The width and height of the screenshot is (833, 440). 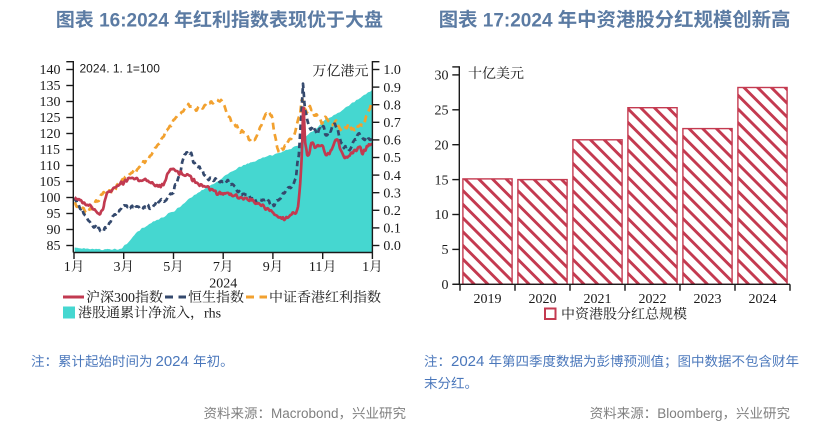 I want to click on svg-text: 0.0, so click(x=392, y=246).